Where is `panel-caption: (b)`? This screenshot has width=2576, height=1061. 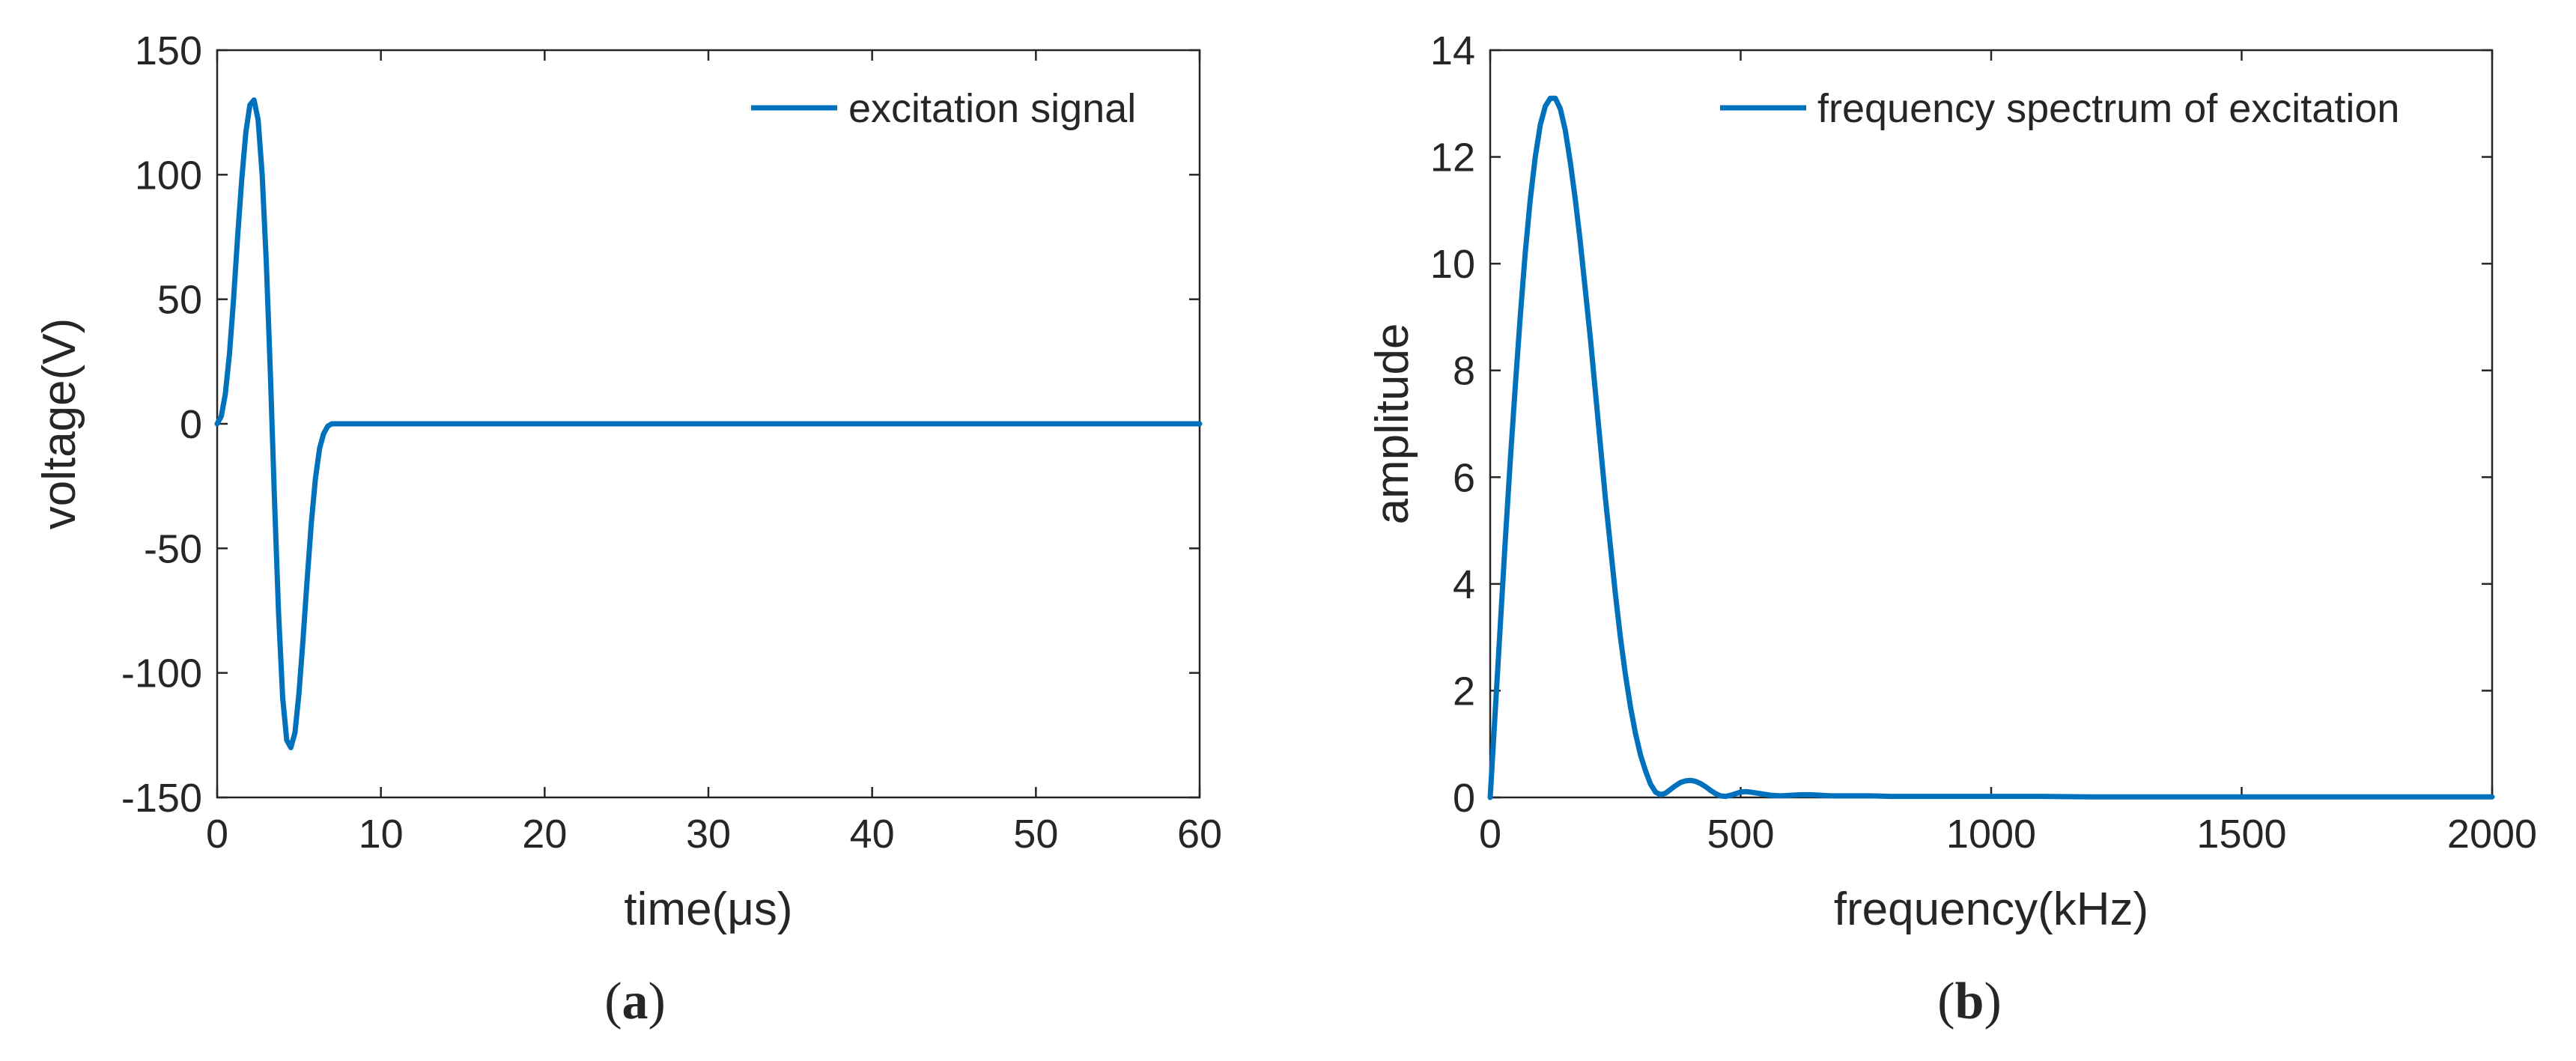 panel-caption: (b) is located at coordinates (1969, 1001).